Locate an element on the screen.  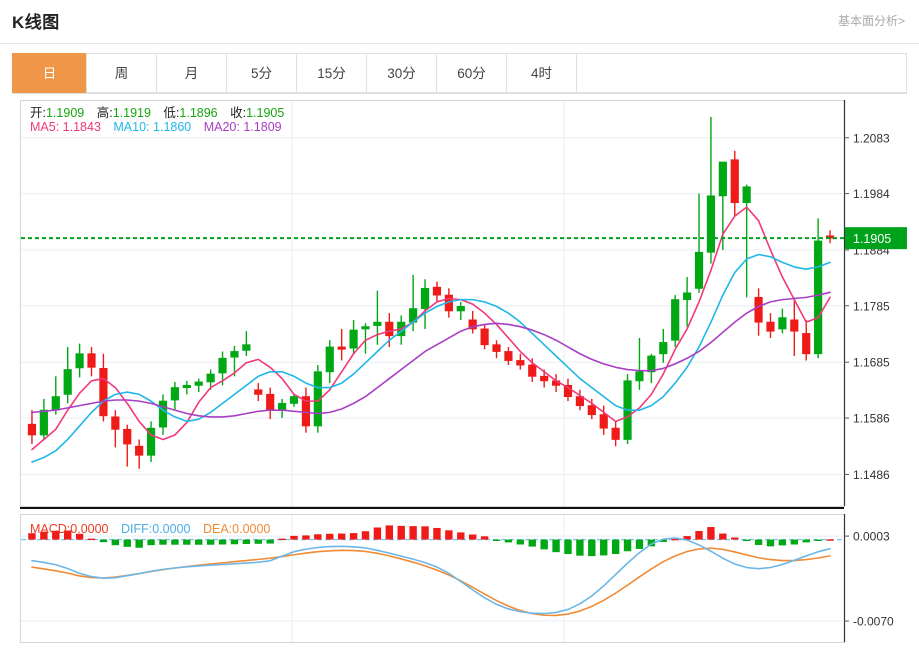
last-price-badge-label: 1.1905 is located at coordinates (872, 239).